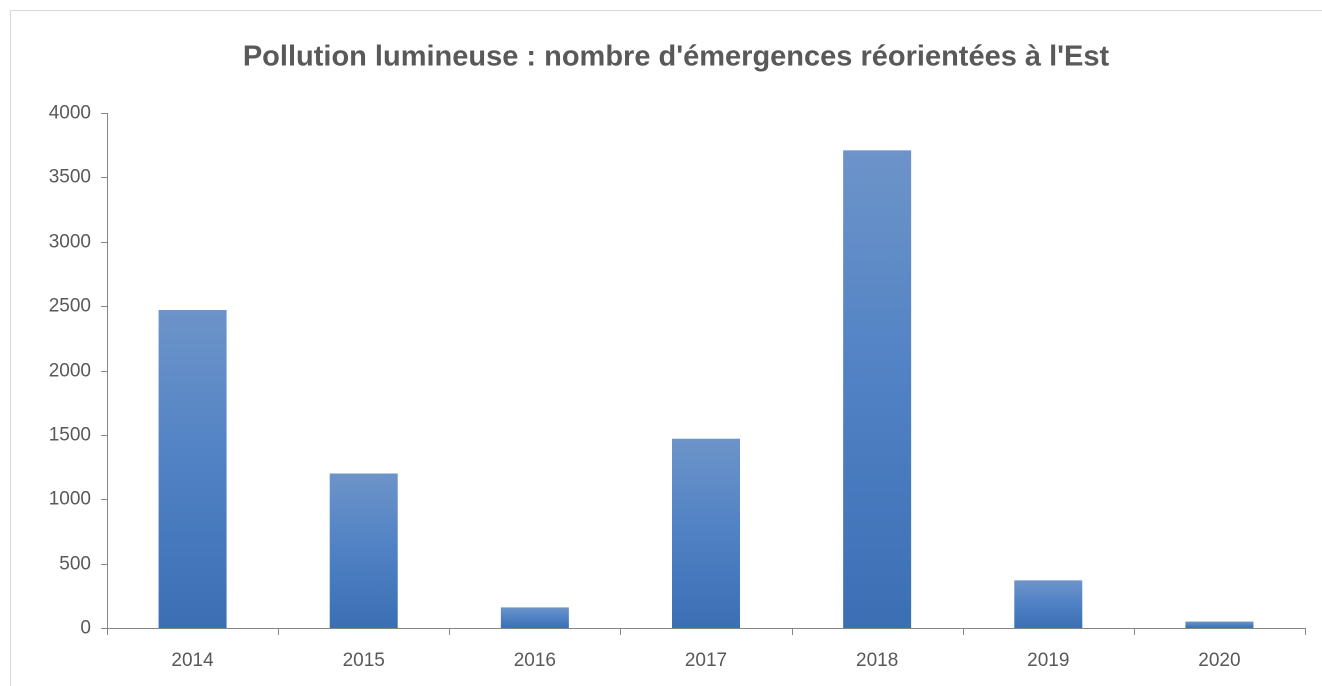  I want to click on x-tick-label: 2014, so click(192, 660).